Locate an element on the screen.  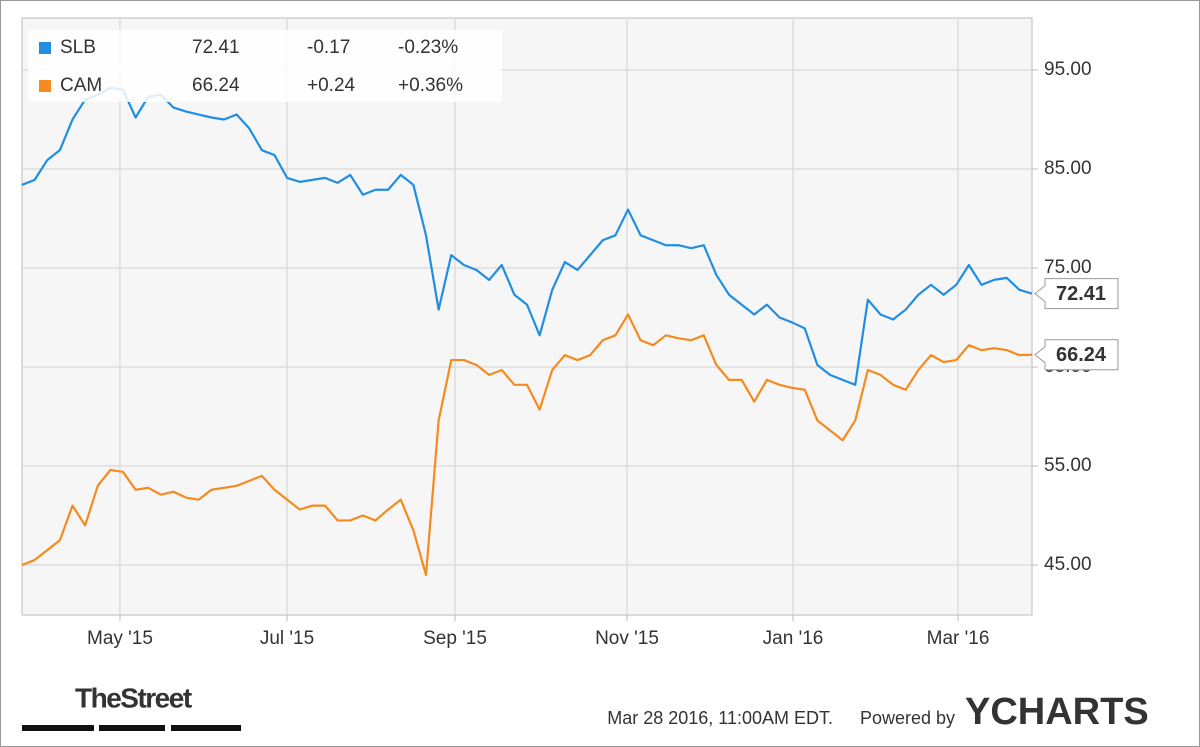
y-tick-label: 55.00 is located at coordinates (1068, 465).